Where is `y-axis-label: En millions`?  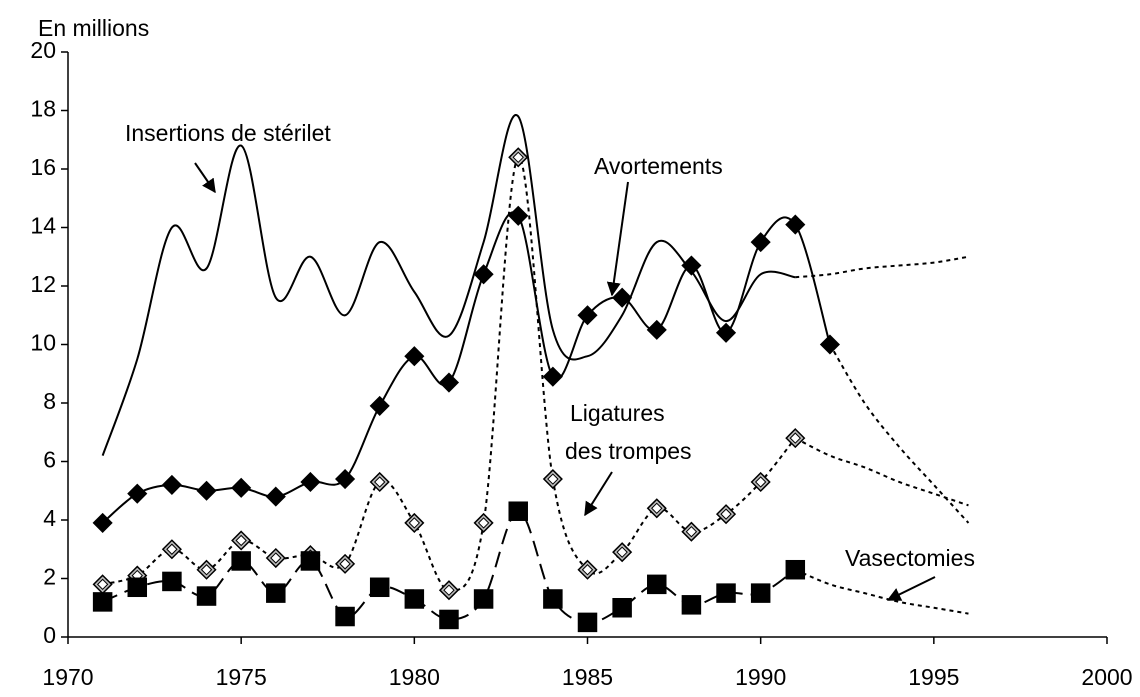 y-axis-label: En millions is located at coordinates (93, 28).